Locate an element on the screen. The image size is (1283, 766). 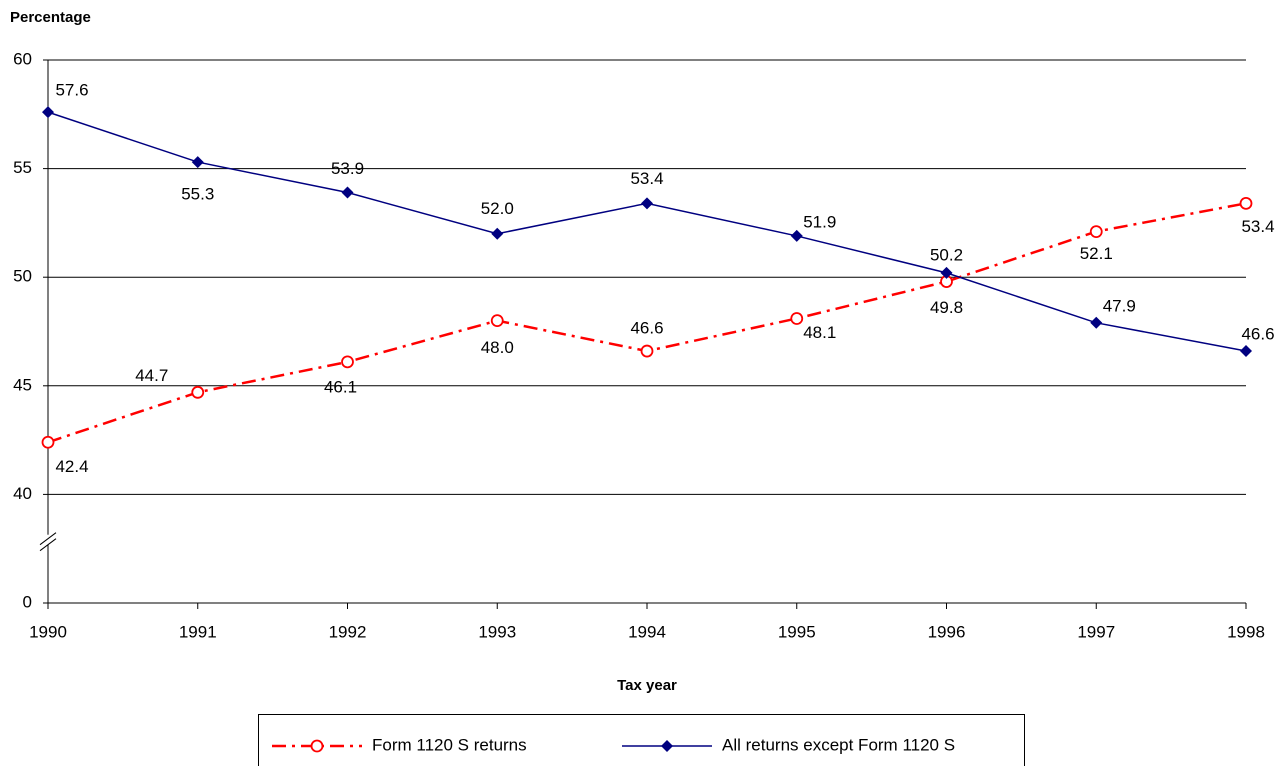
legend-label: Form 1120 S returns is located at coordinates (449, 744).